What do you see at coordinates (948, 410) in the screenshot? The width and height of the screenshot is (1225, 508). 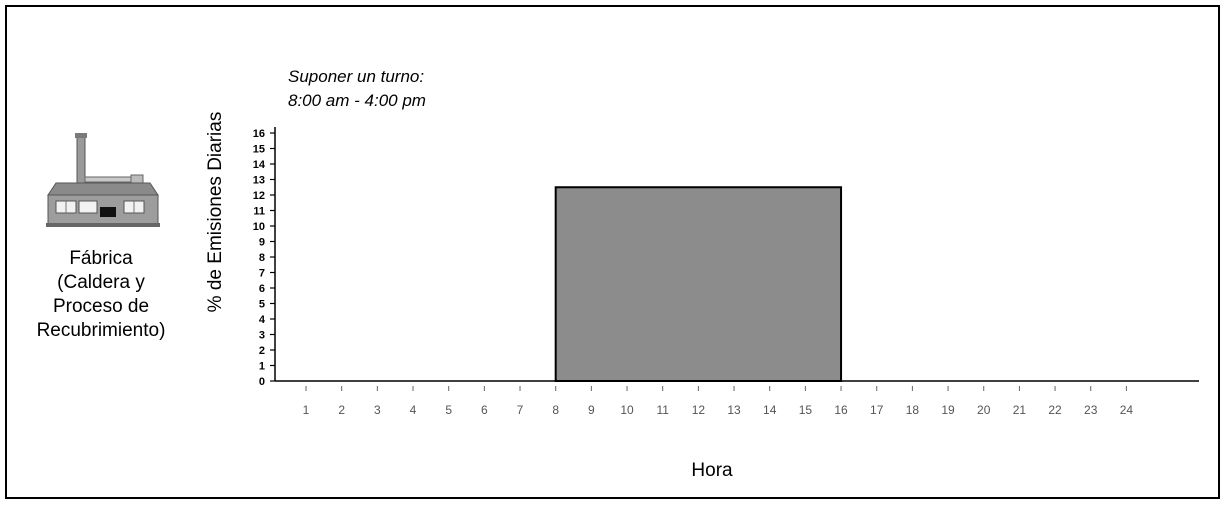 I see `x-tick-label: 19` at bounding box center [948, 410].